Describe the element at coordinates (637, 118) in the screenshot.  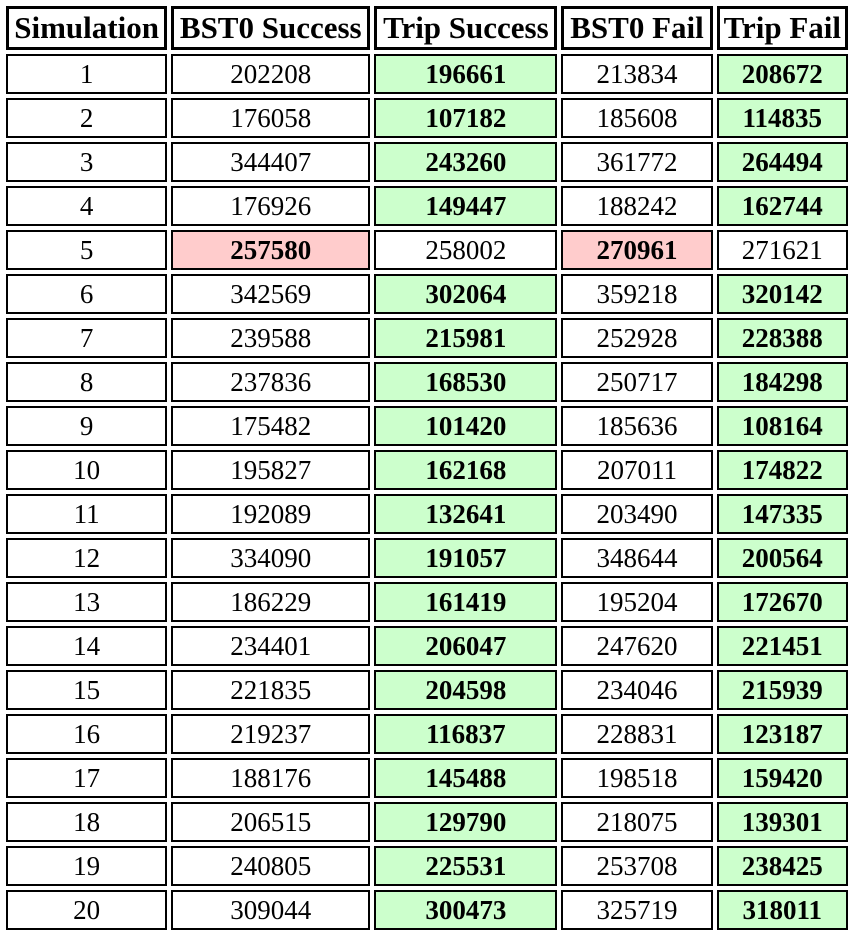
I see `cell-bst0-fail: 185608` at that location.